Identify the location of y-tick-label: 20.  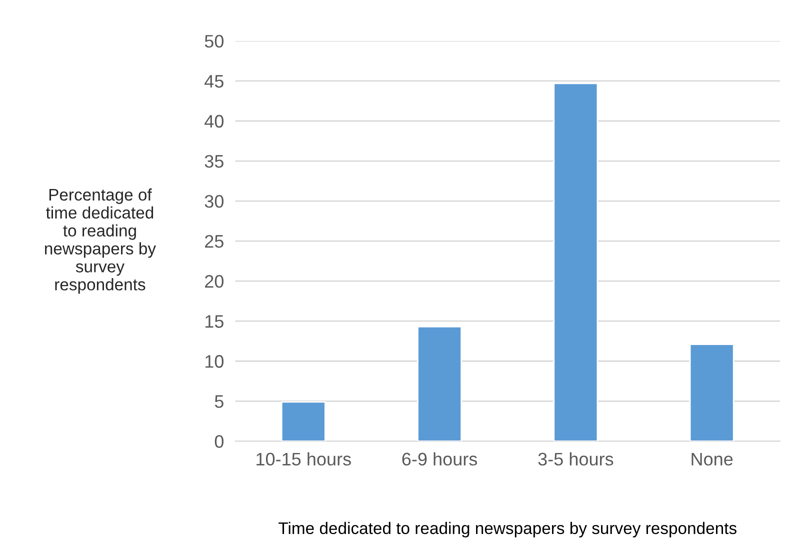
(214, 281).